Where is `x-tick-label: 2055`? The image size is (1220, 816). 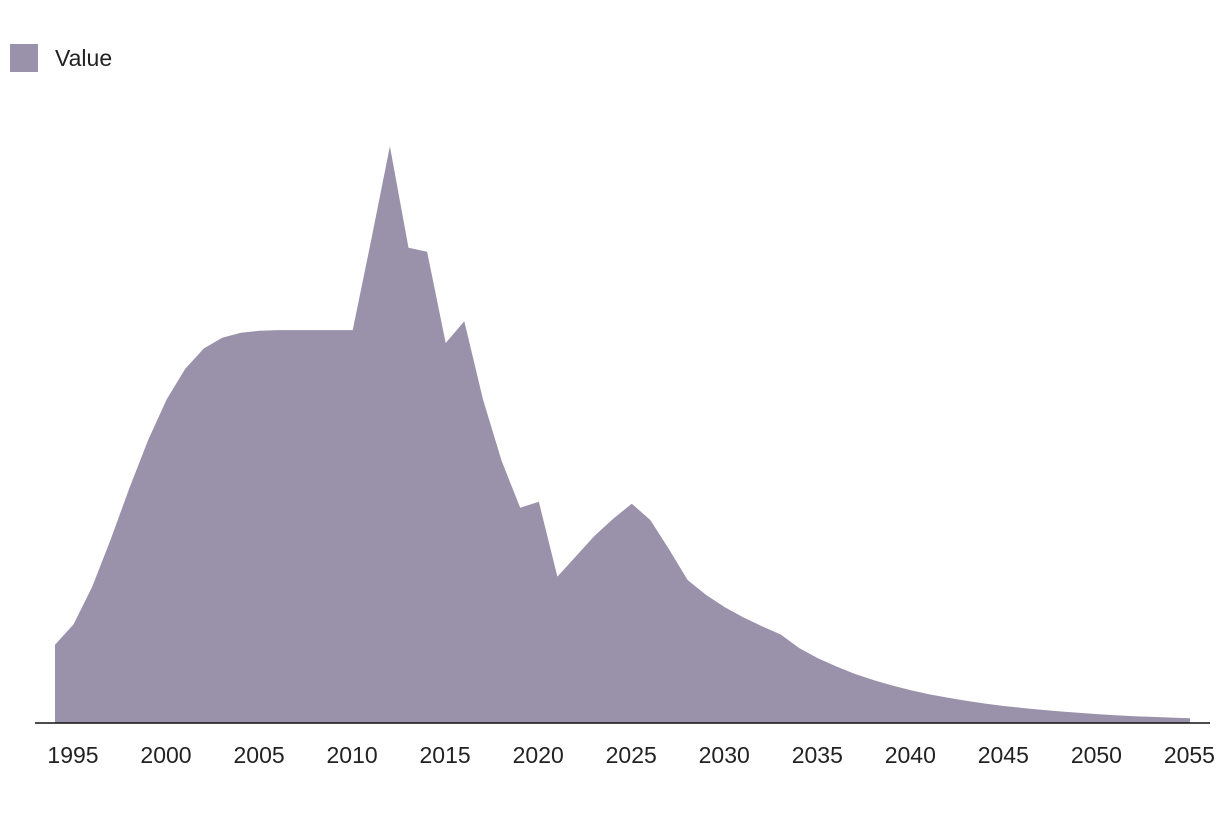 x-tick-label: 2055 is located at coordinates (1189, 755).